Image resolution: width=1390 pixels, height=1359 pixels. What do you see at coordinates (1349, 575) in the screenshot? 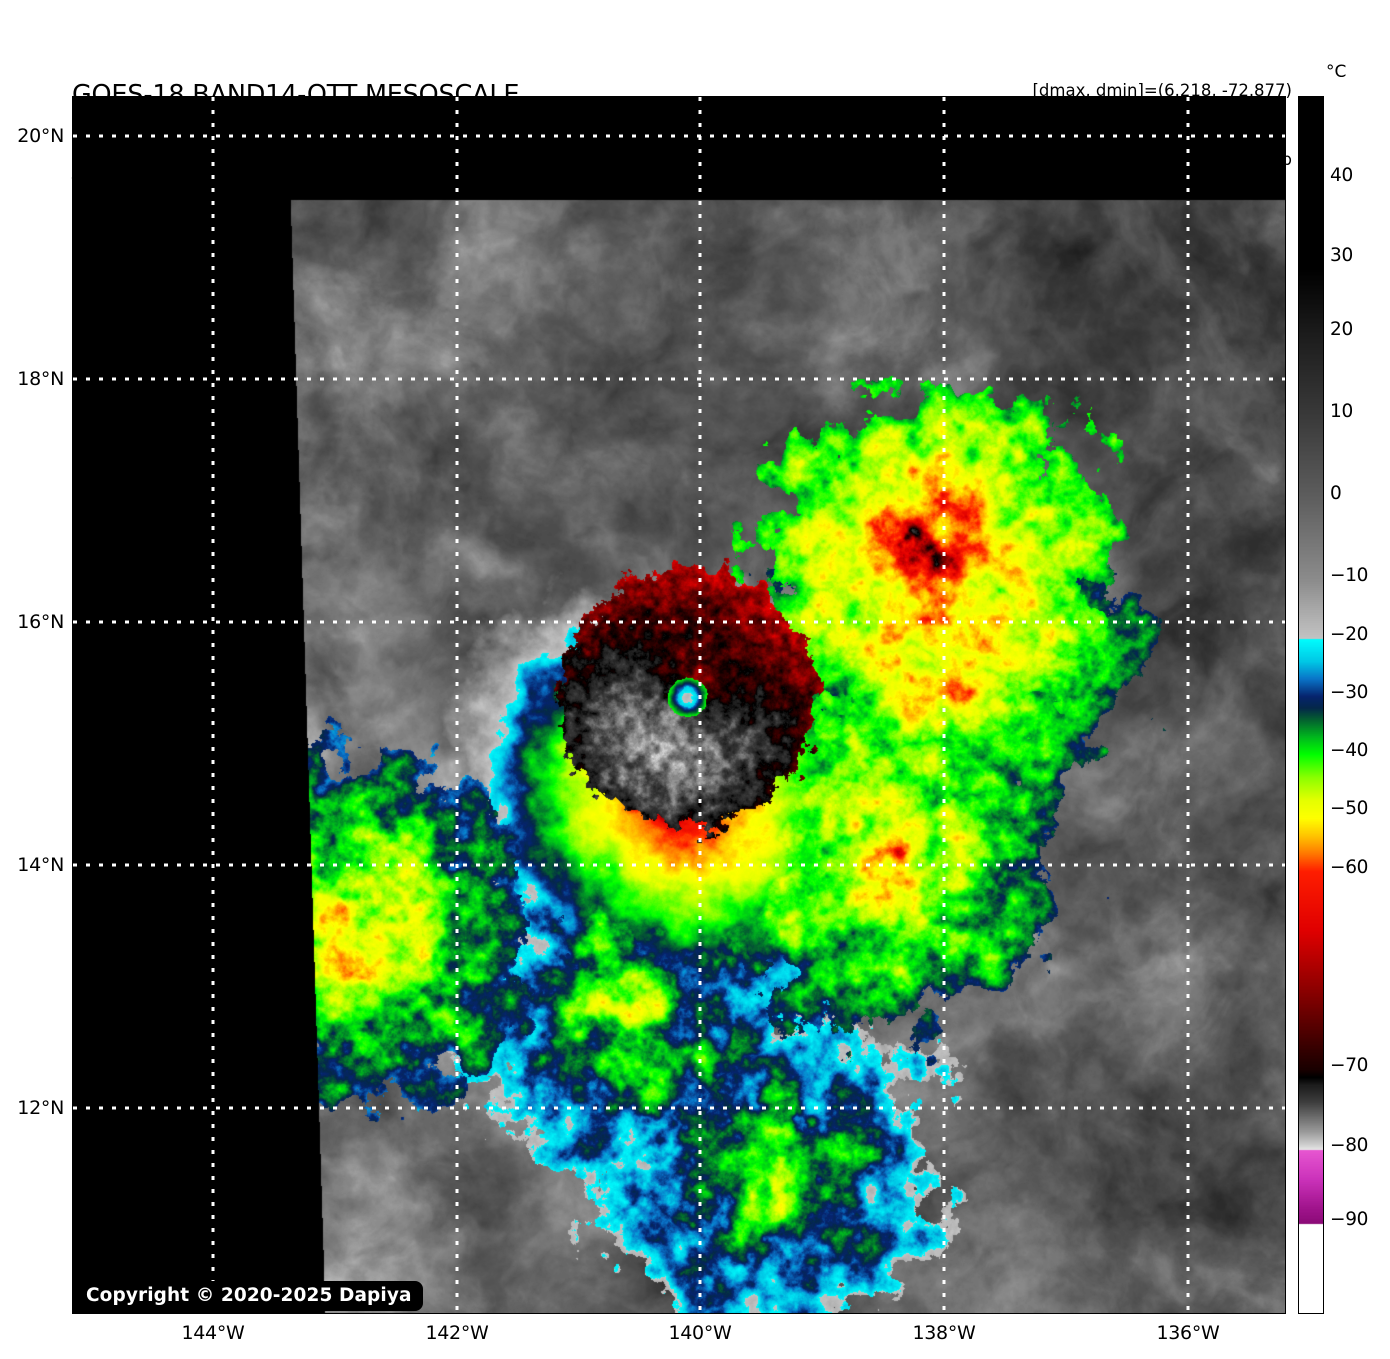
I see `colorbar-tick--10: −10` at bounding box center [1349, 575].